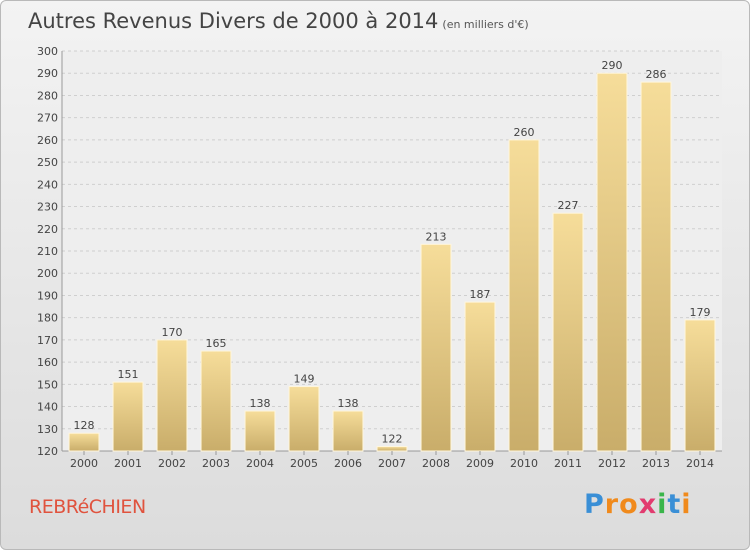 The height and width of the screenshot is (550, 750). Describe the element at coordinates (47, 340) in the screenshot. I see `y-tick-label: 170` at that location.